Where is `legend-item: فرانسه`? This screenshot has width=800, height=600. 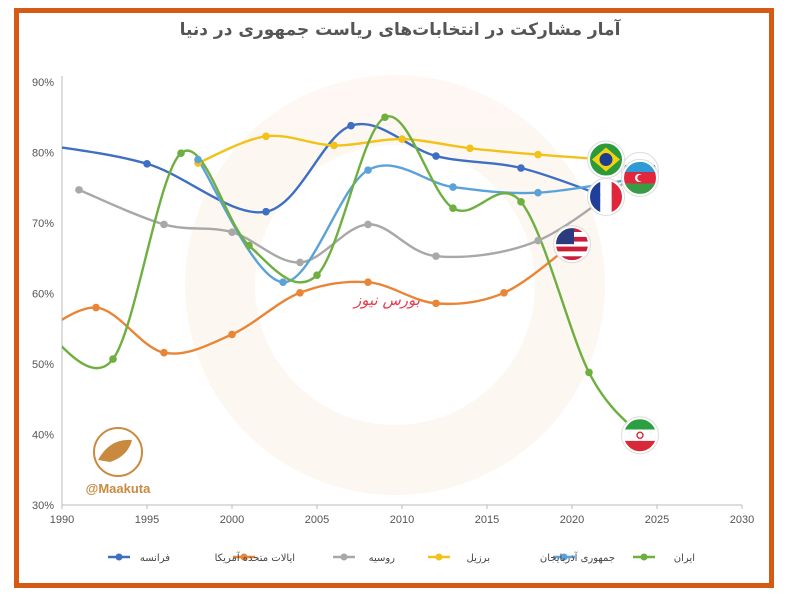 legend-item: فرانسه is located at coordinates (139, 558).